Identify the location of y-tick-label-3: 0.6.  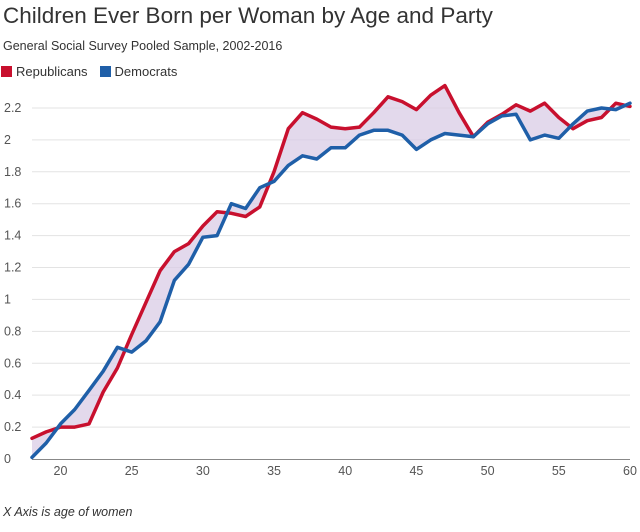
(12, 363).